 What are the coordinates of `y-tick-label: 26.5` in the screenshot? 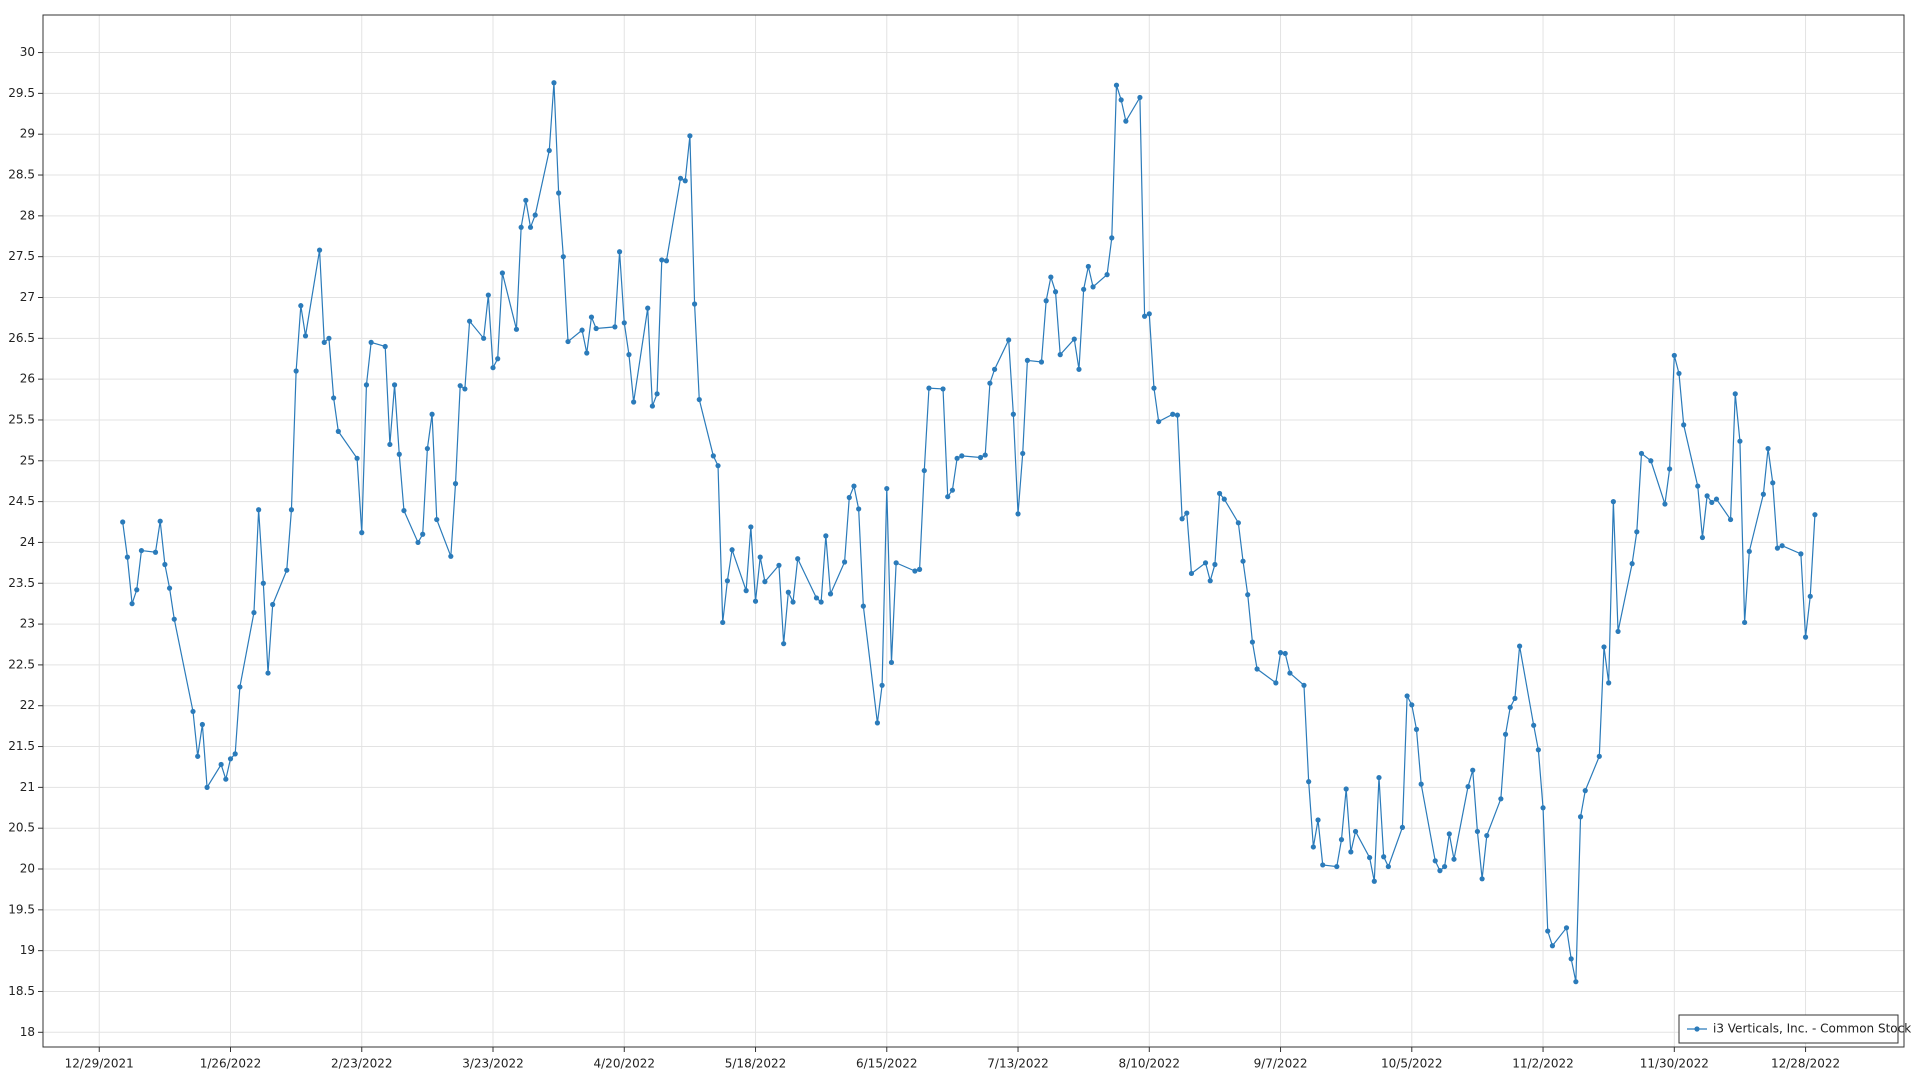 It's located at (21, 338).